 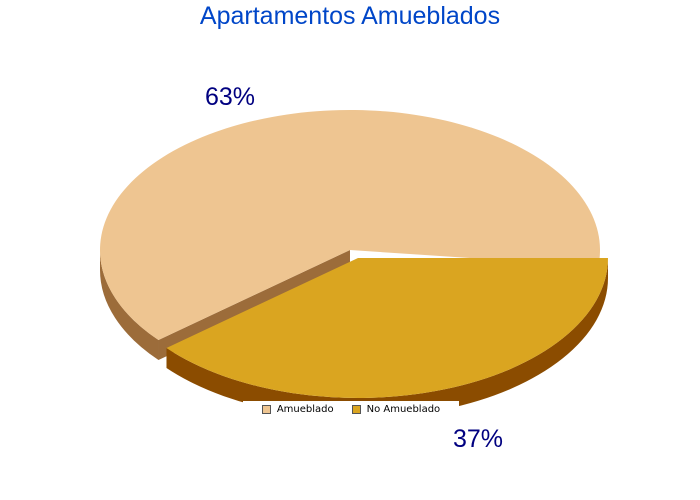 I want to click on legend-item-amueblado: Amueblado, so click(x=297, y=409).